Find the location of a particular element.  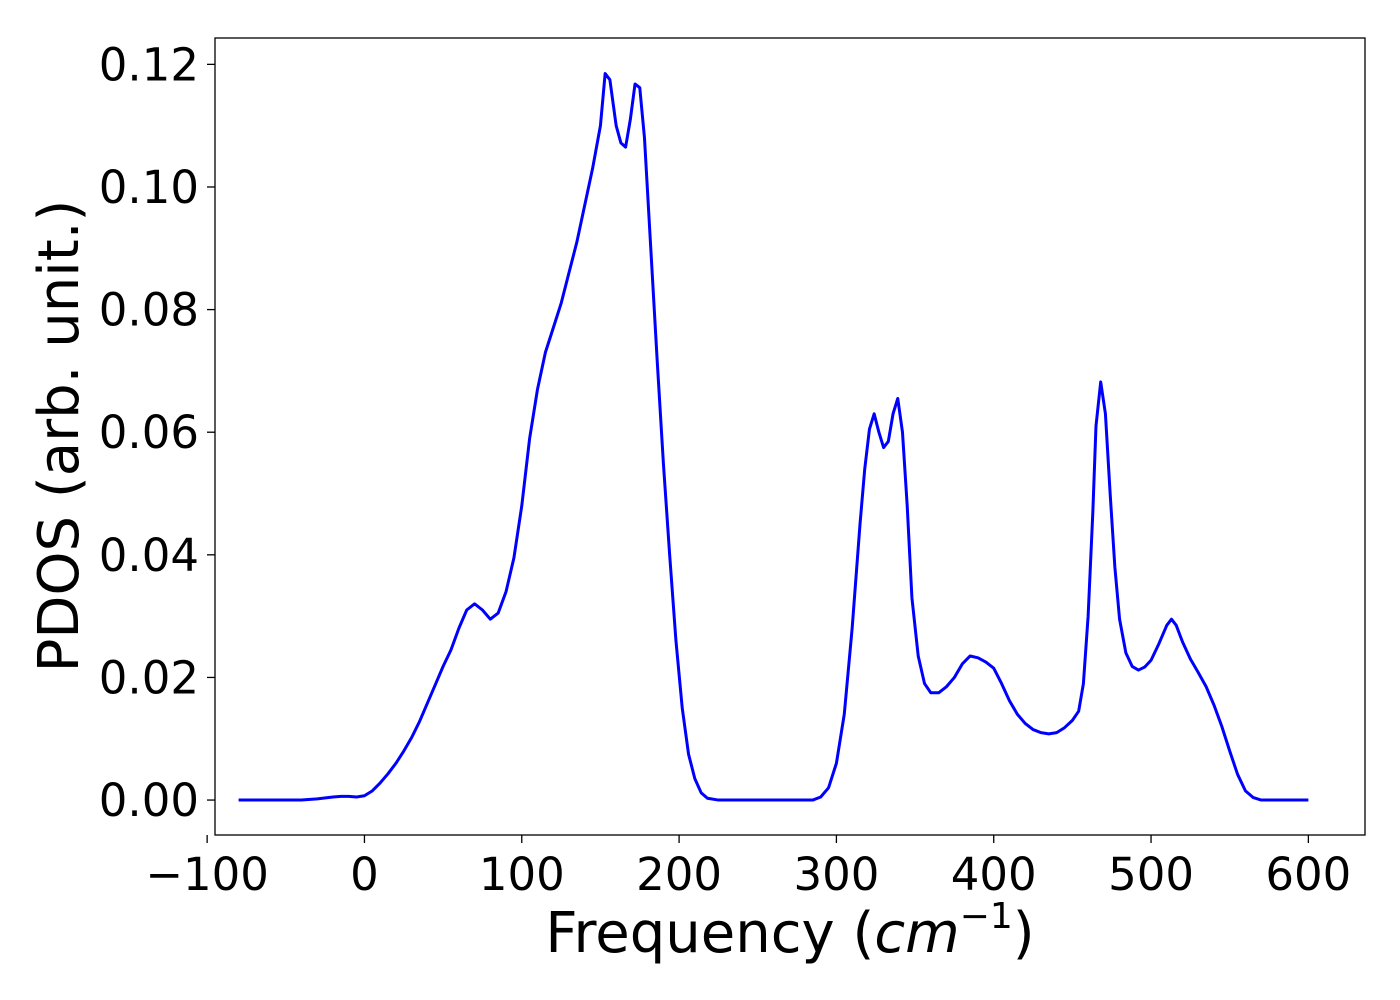

y-axis: 0.00 0.02 0.04 0.06 0.08 0.10 0.12 is located at coordinates (157, 432).